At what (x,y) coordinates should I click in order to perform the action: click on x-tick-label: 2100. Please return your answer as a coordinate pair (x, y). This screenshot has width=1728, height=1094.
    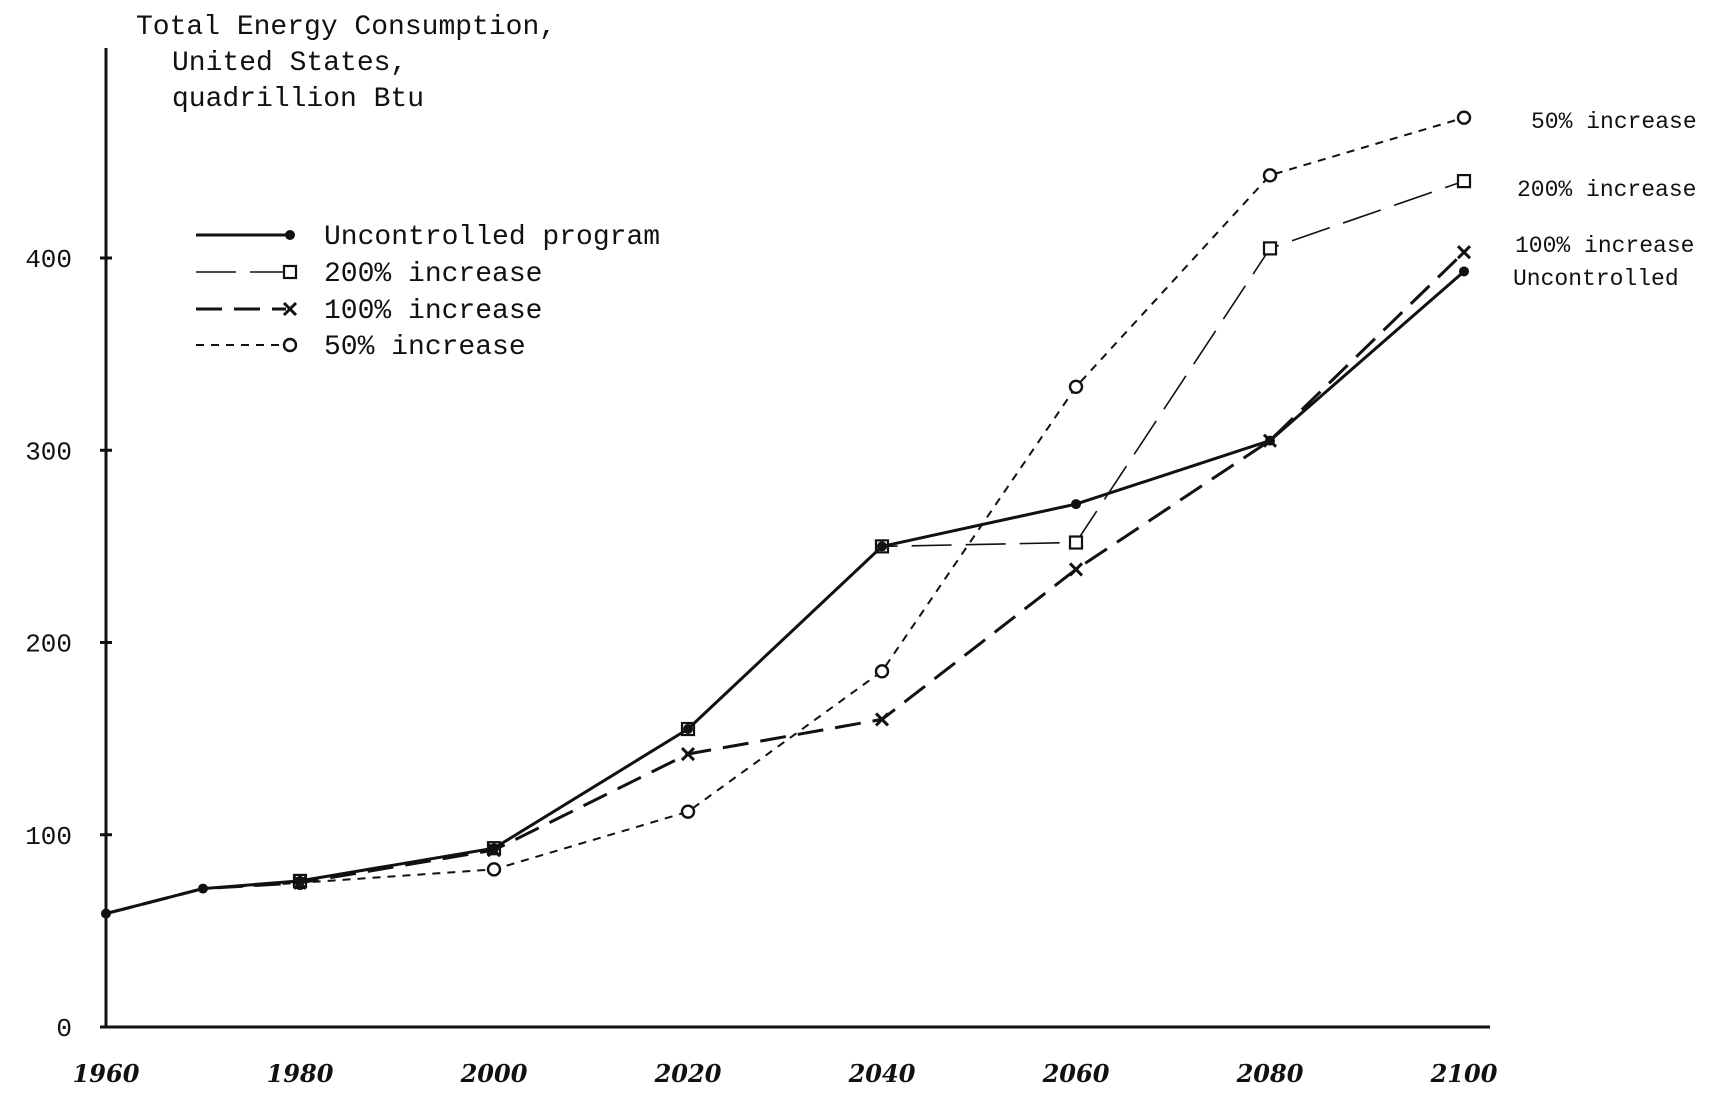
    Looking at the image, I should click on (1464, 1073).